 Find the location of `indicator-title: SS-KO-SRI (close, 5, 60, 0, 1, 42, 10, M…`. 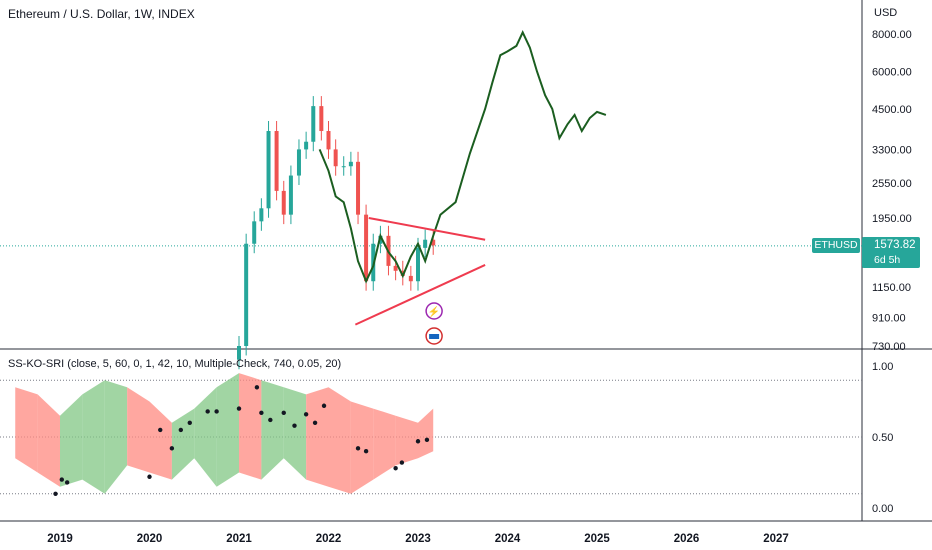

indicator-title: SS-KO-SRI (close, 5, 60, 0, 1, 42, 10, M… is located at coordinates (175, 364).